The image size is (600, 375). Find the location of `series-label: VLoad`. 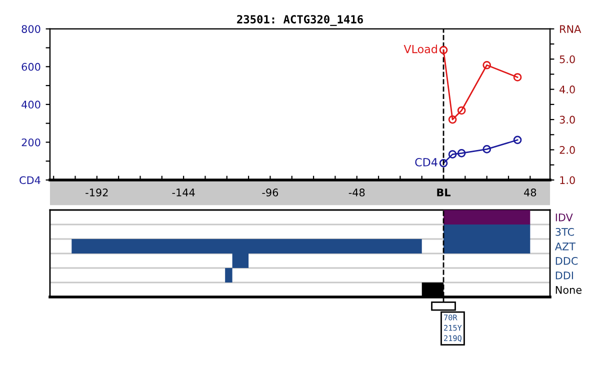

series-label: VLoad is located at coordinates (420, 49).